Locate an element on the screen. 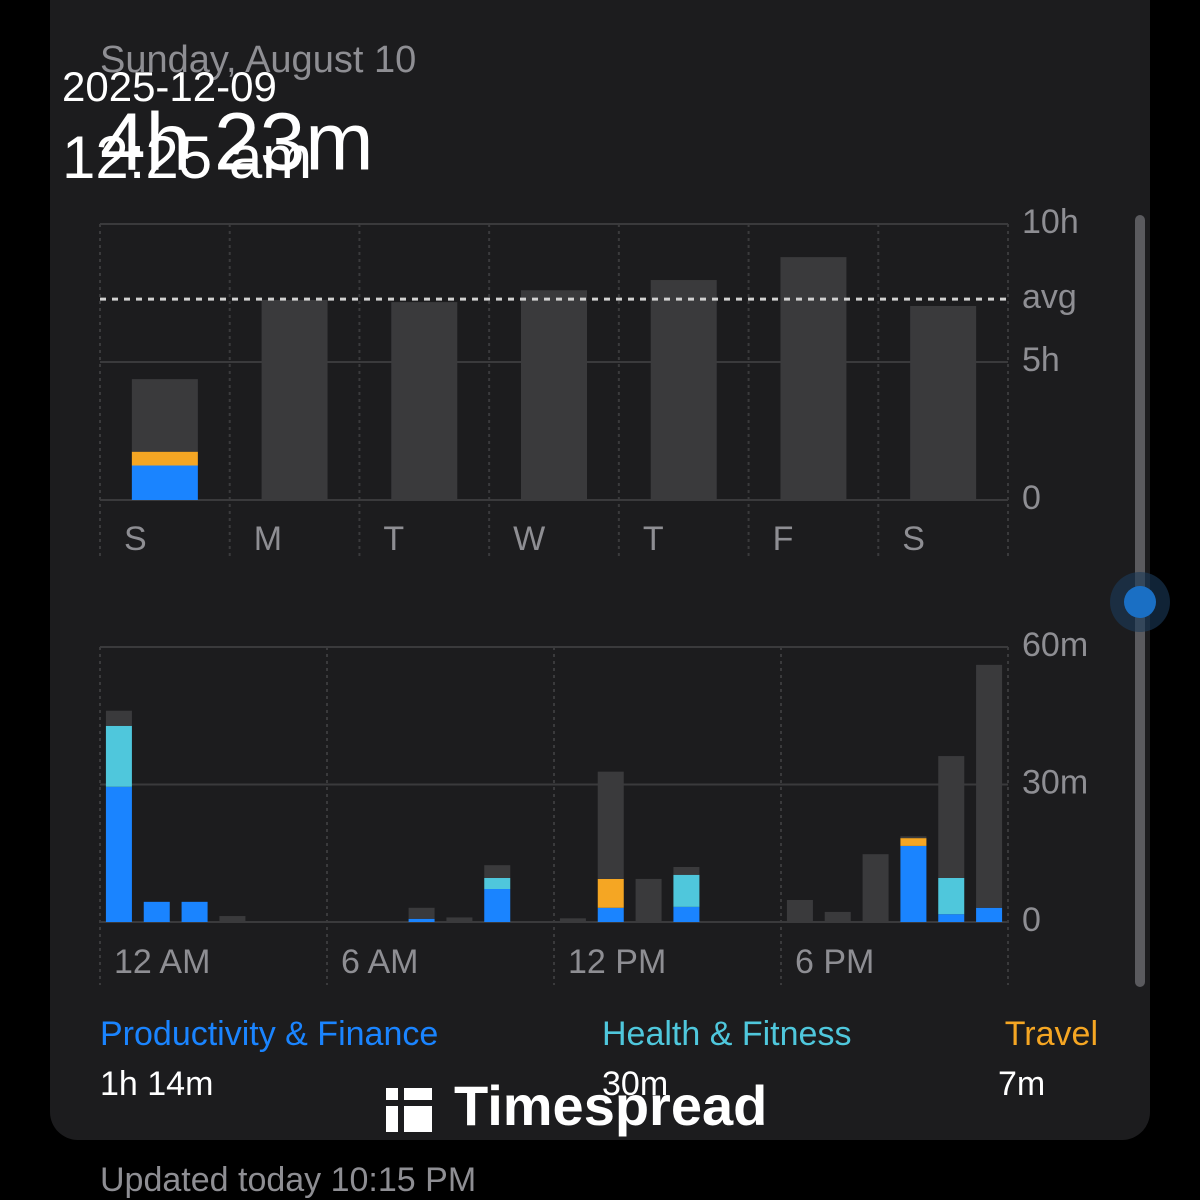 The image size is (1200, 1200). x-tick-label: W is located at coordinates (529, 539).